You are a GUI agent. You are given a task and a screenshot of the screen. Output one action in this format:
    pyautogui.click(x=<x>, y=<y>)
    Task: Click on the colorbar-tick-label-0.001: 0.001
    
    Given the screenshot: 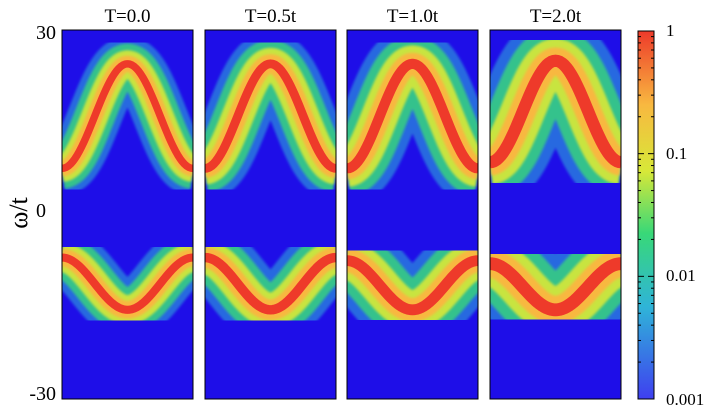 What is the action you would take?
    pyautogui.click(x=685, y=399)
    